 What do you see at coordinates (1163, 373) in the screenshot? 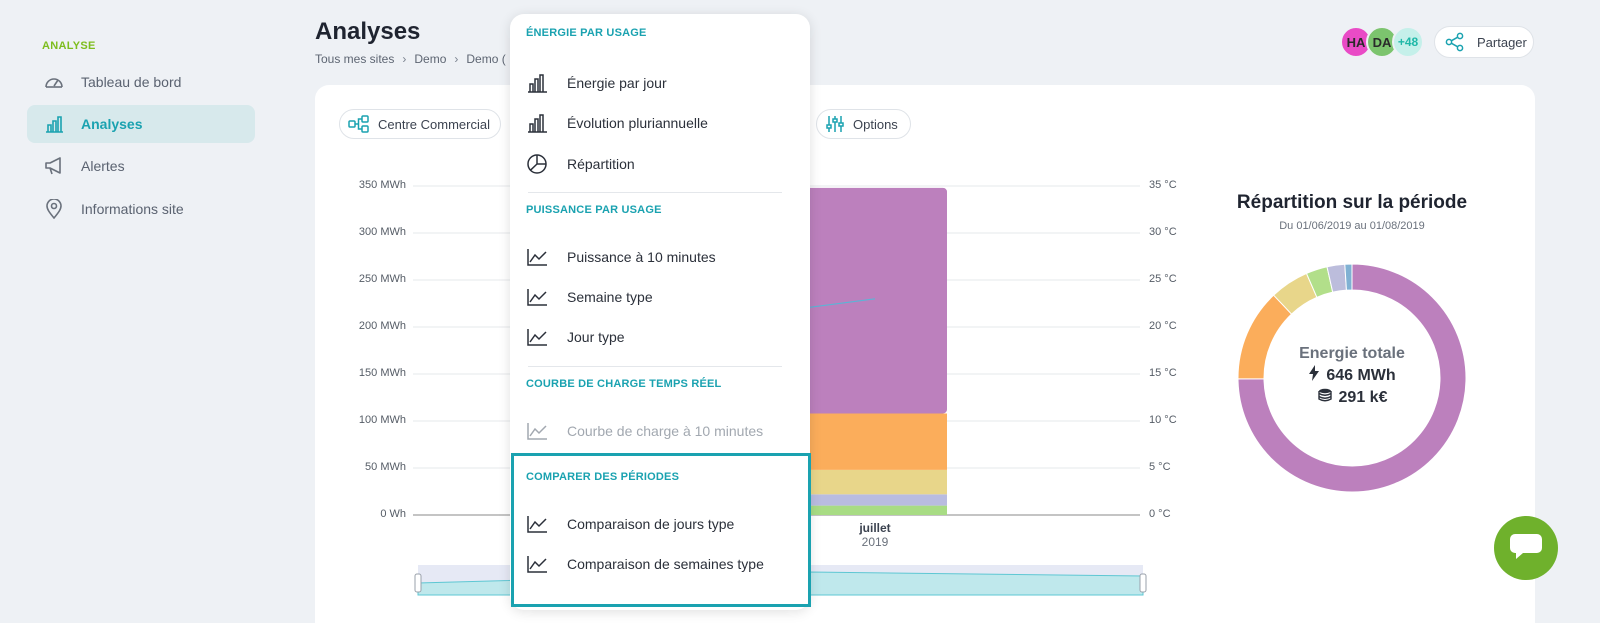
I see `y-right-tick-label: 15 °C` at bounding box center [1163, 373].